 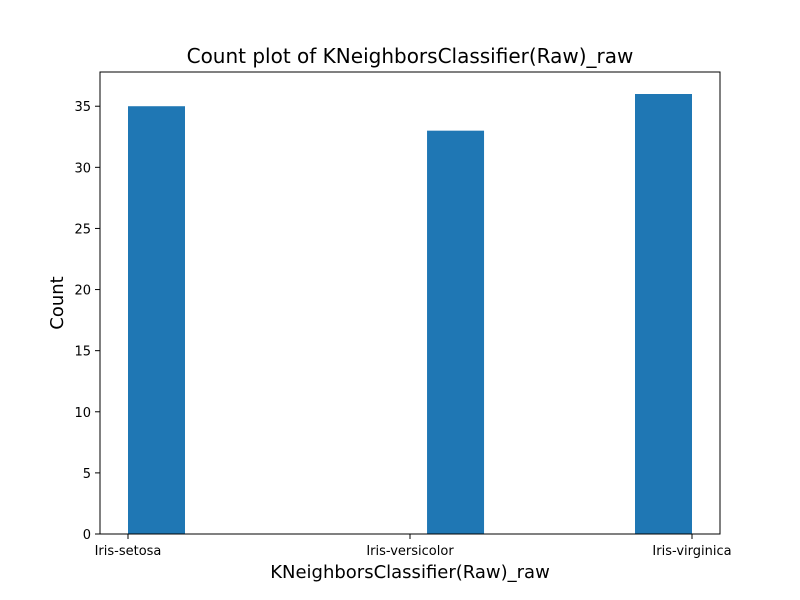 What do you see at coordinates (456, 332) in the screenshot?
I see `bar-iris-versicolor` at bounding box center [456, 332].